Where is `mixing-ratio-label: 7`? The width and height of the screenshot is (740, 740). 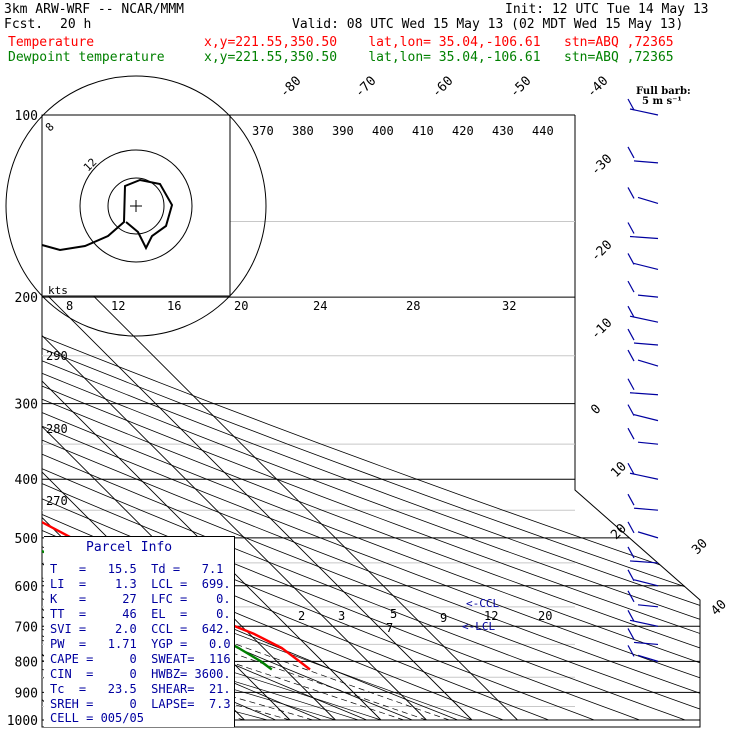 mixing-ratio-label: 7 is located at coordinates (389, 628).